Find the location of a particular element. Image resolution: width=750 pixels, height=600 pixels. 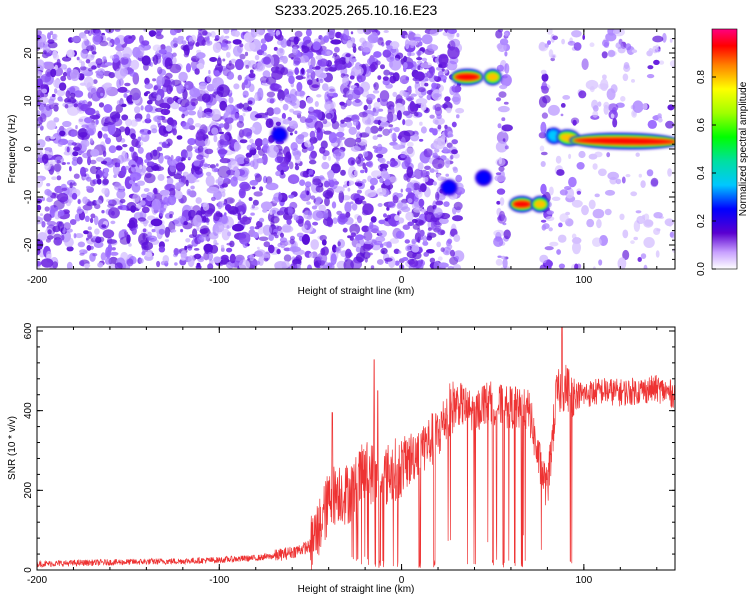

x-tick-label: -100 is located at coordinates (219, 580).